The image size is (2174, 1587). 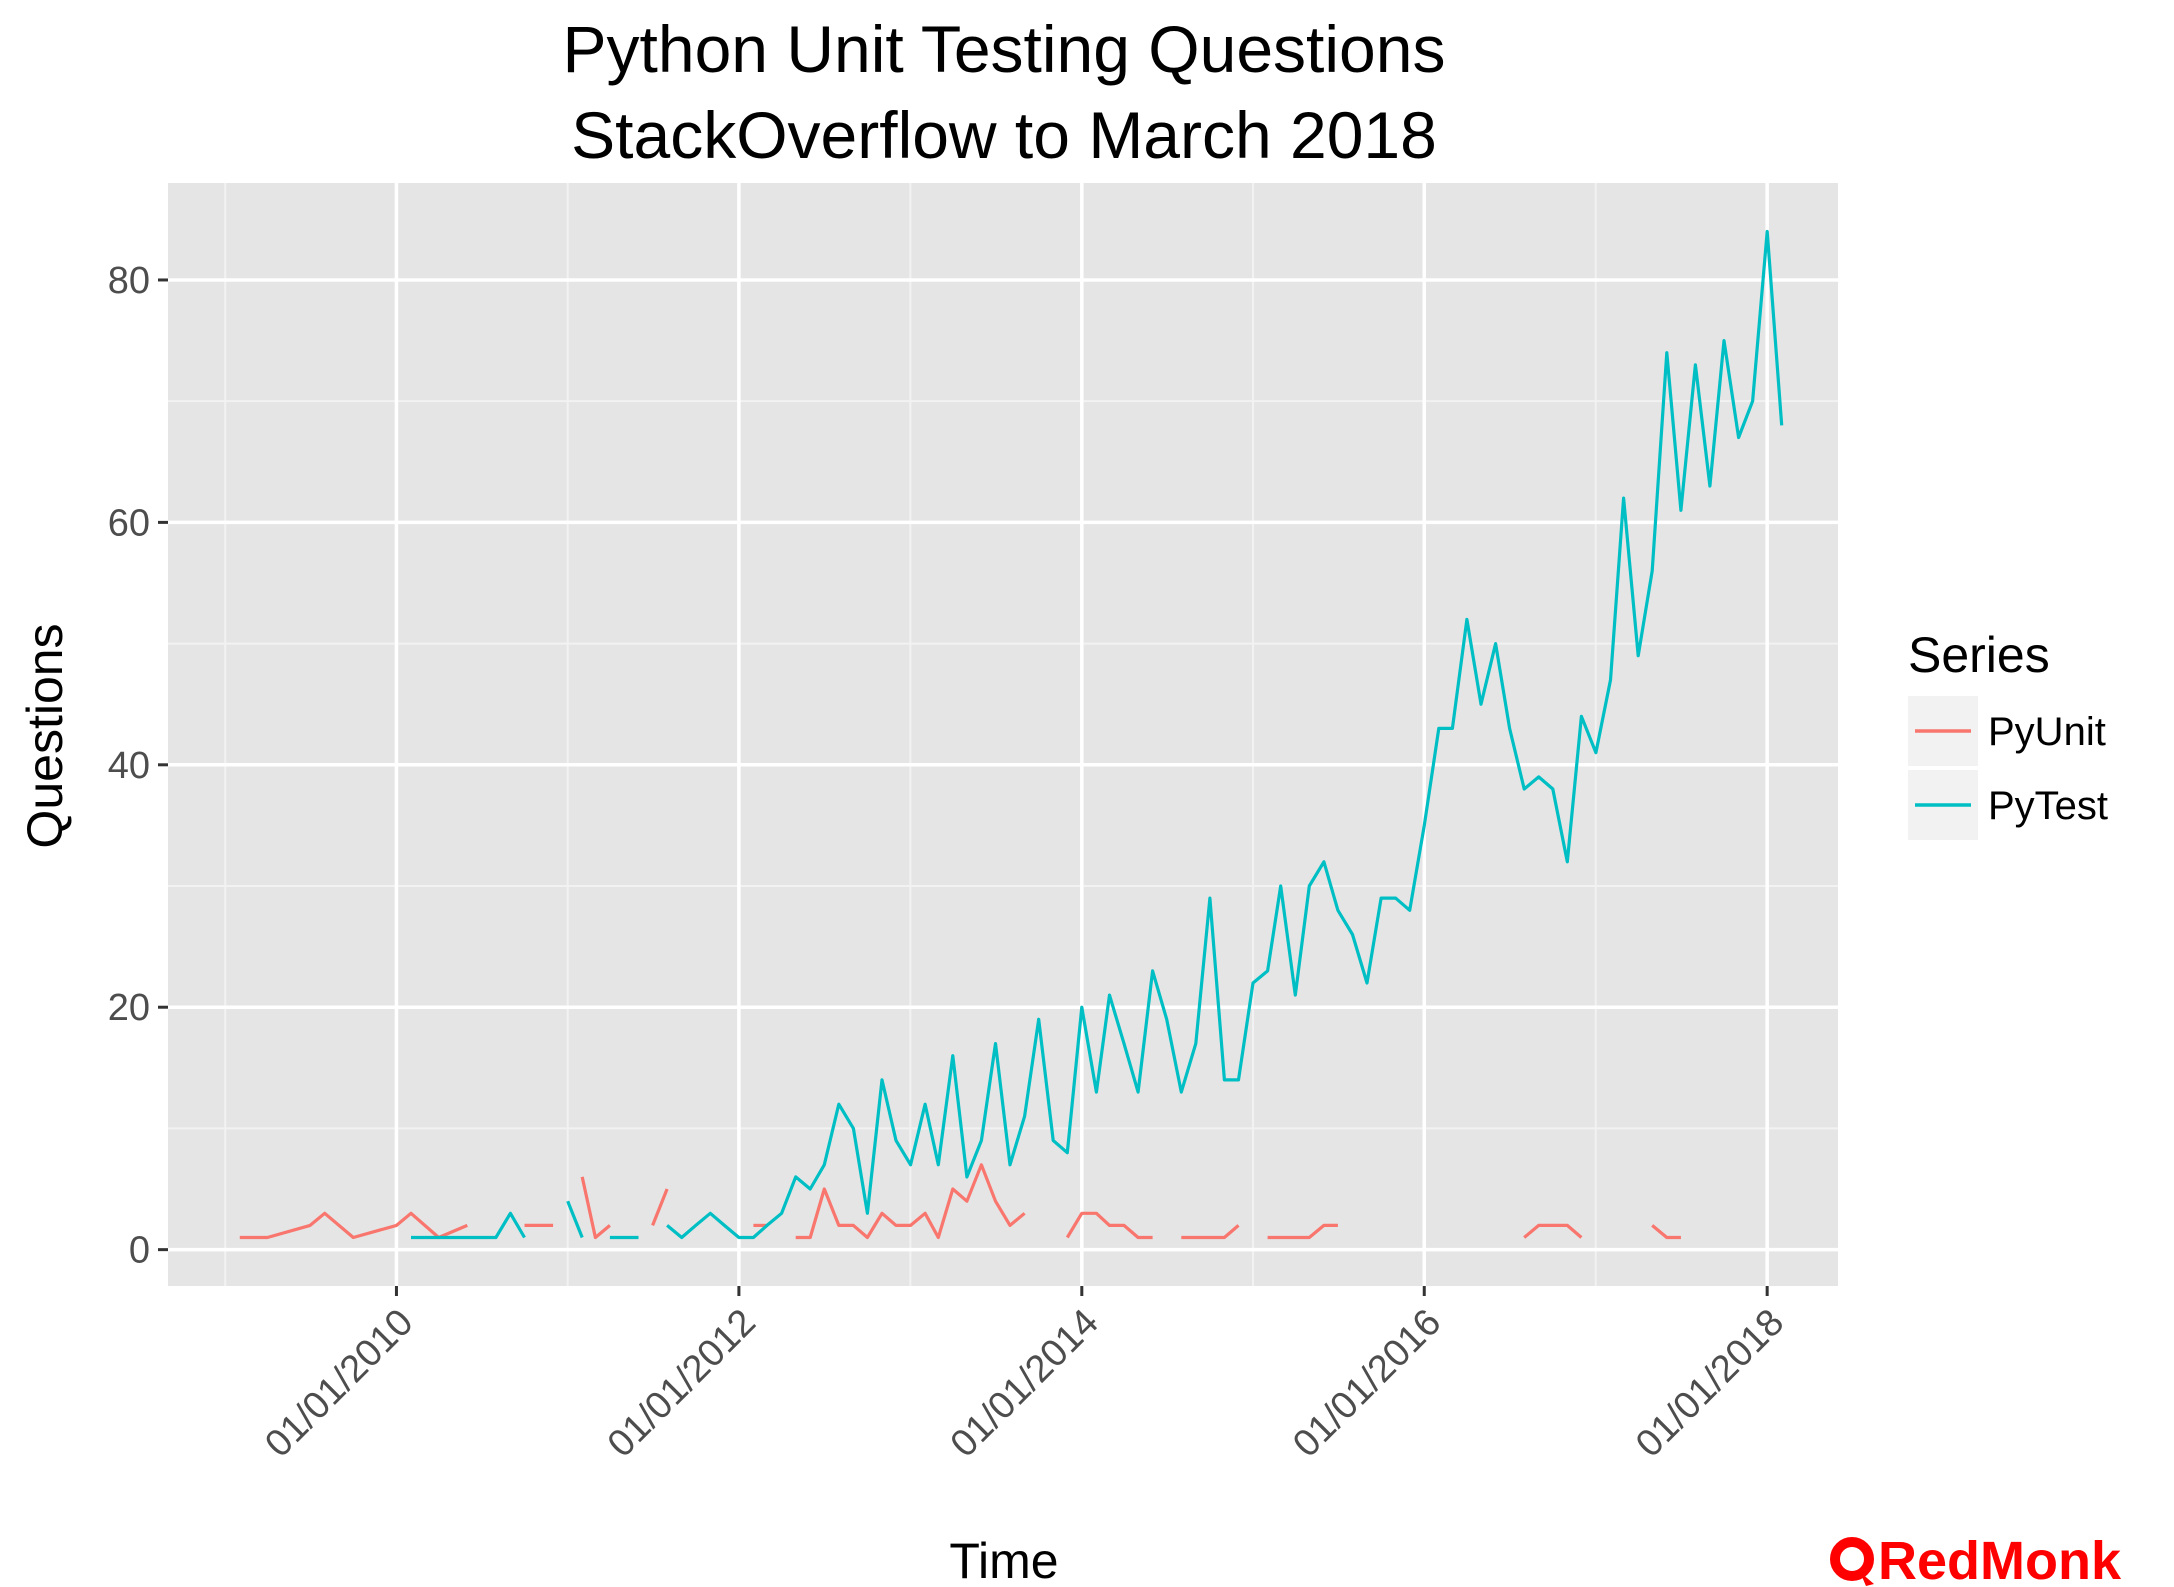 I want to click on x-tick-label: 01/01/2018, so click(x=1710, y=1383).